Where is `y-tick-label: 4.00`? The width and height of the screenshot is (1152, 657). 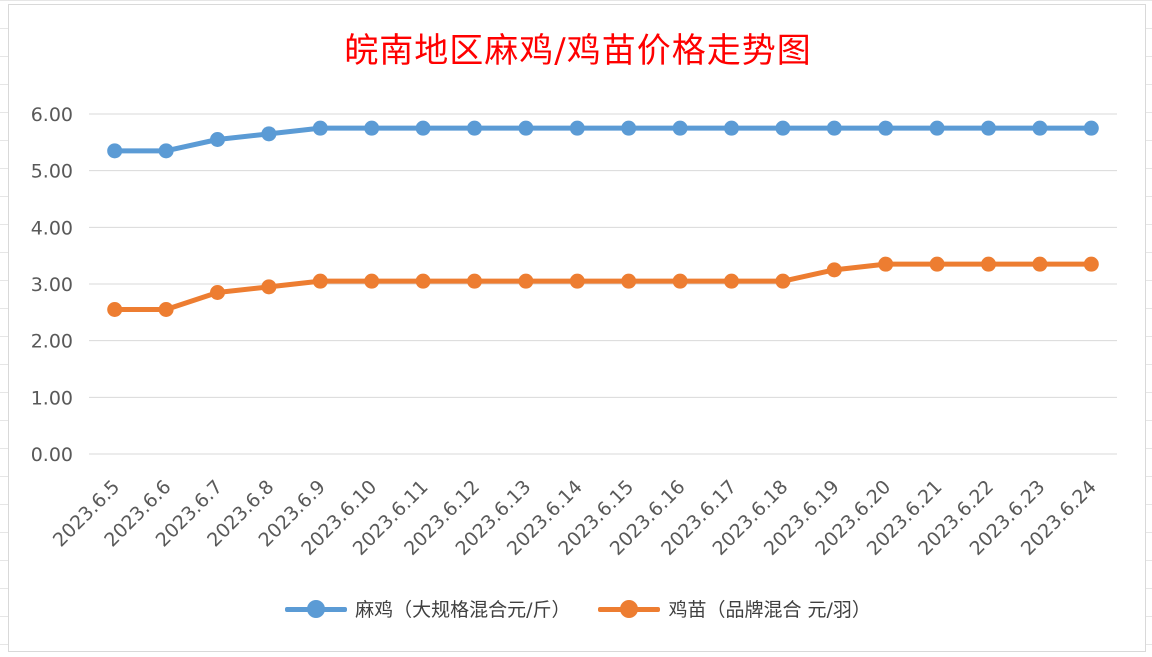
y-tick-label: 4.00 is located at coordinates (52, 228).